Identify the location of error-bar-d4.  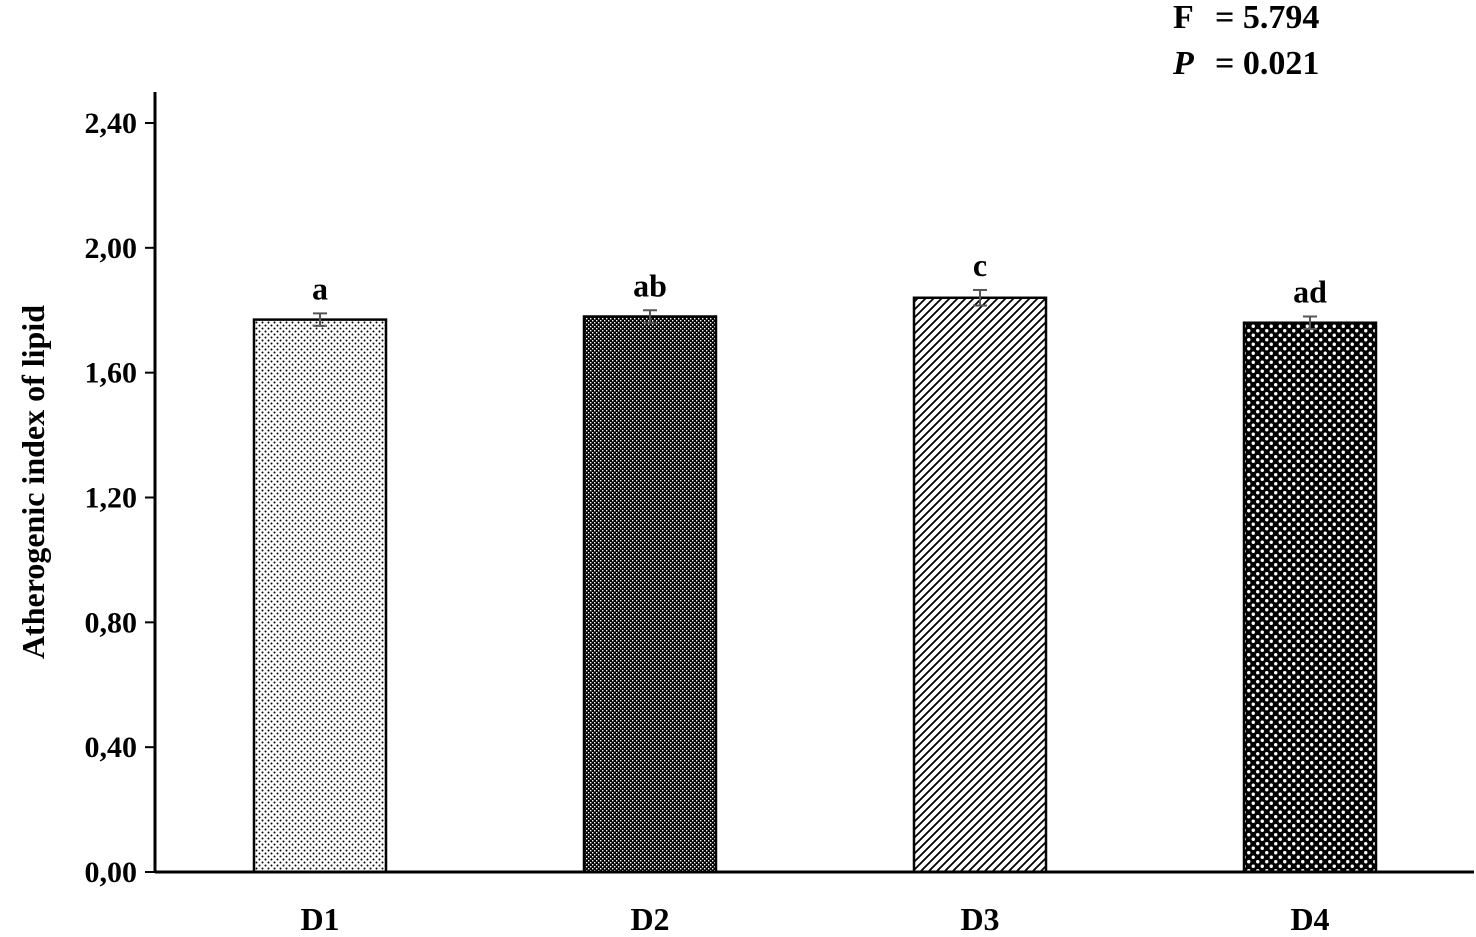
(1310, 322).